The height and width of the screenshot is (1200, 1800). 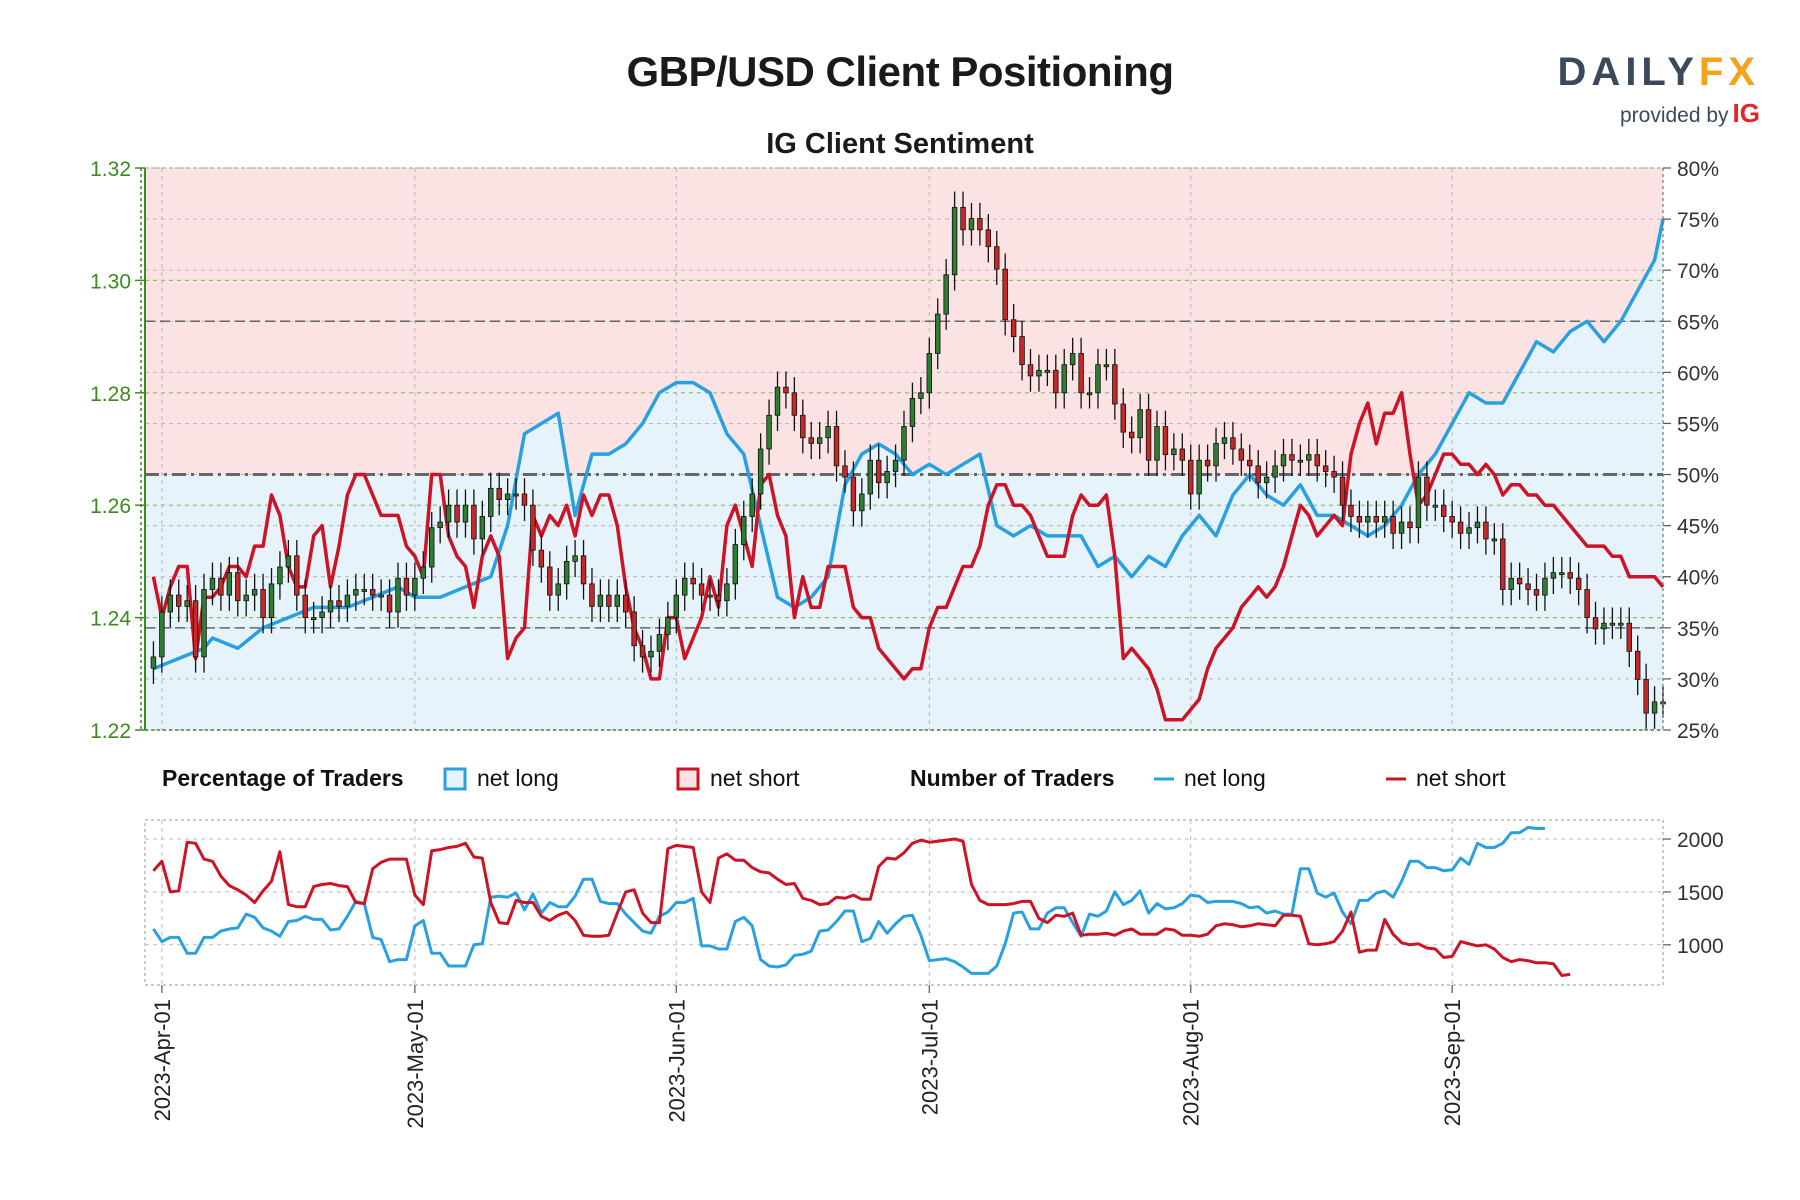 I want to click on net-long-count-line, so click(x=848, y=900).